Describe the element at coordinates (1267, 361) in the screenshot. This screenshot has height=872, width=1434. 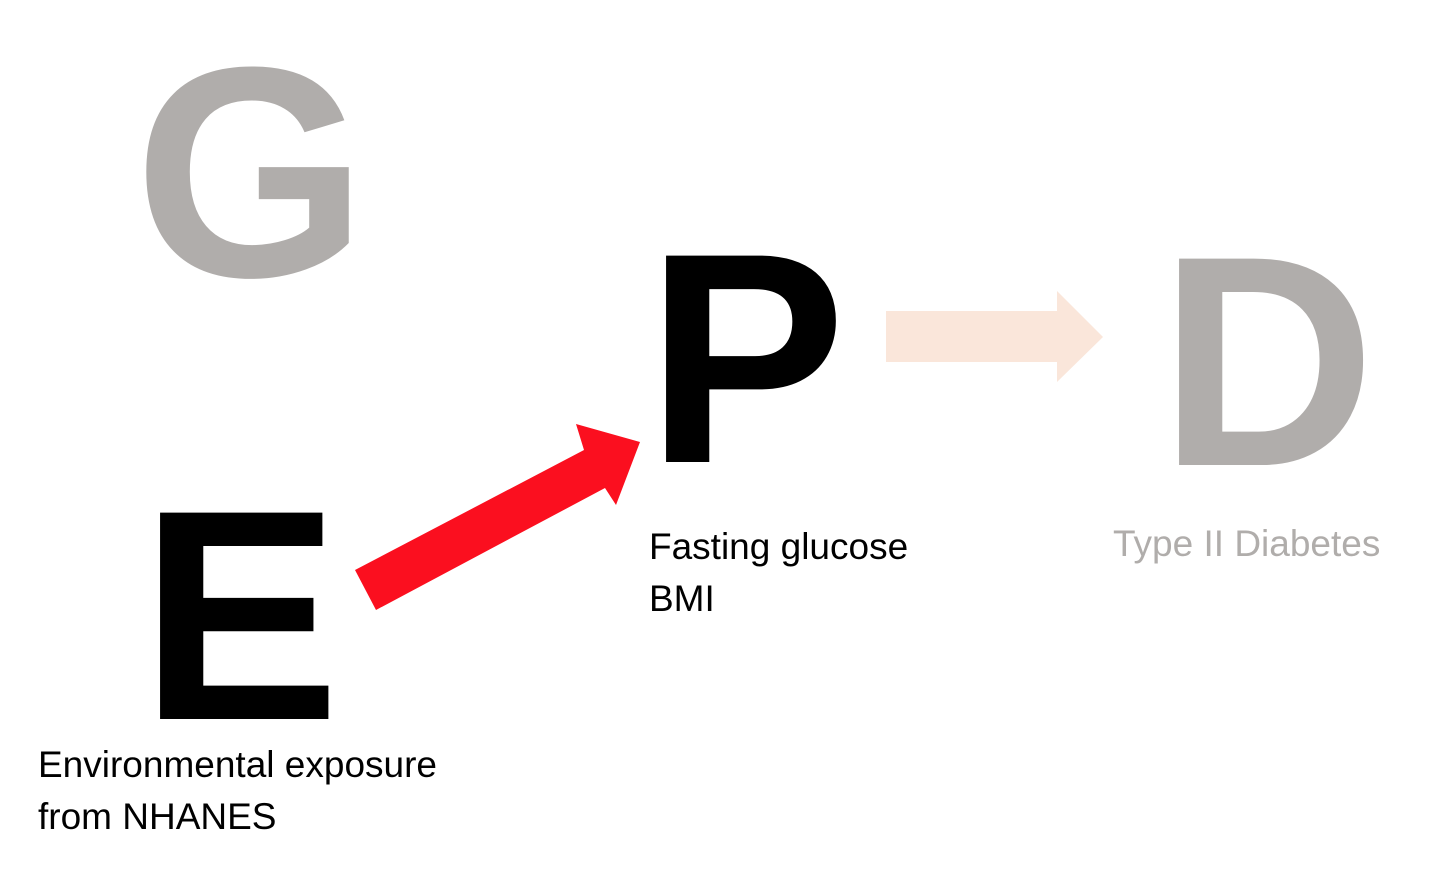
I see `node-disease-letter: D` at that location.